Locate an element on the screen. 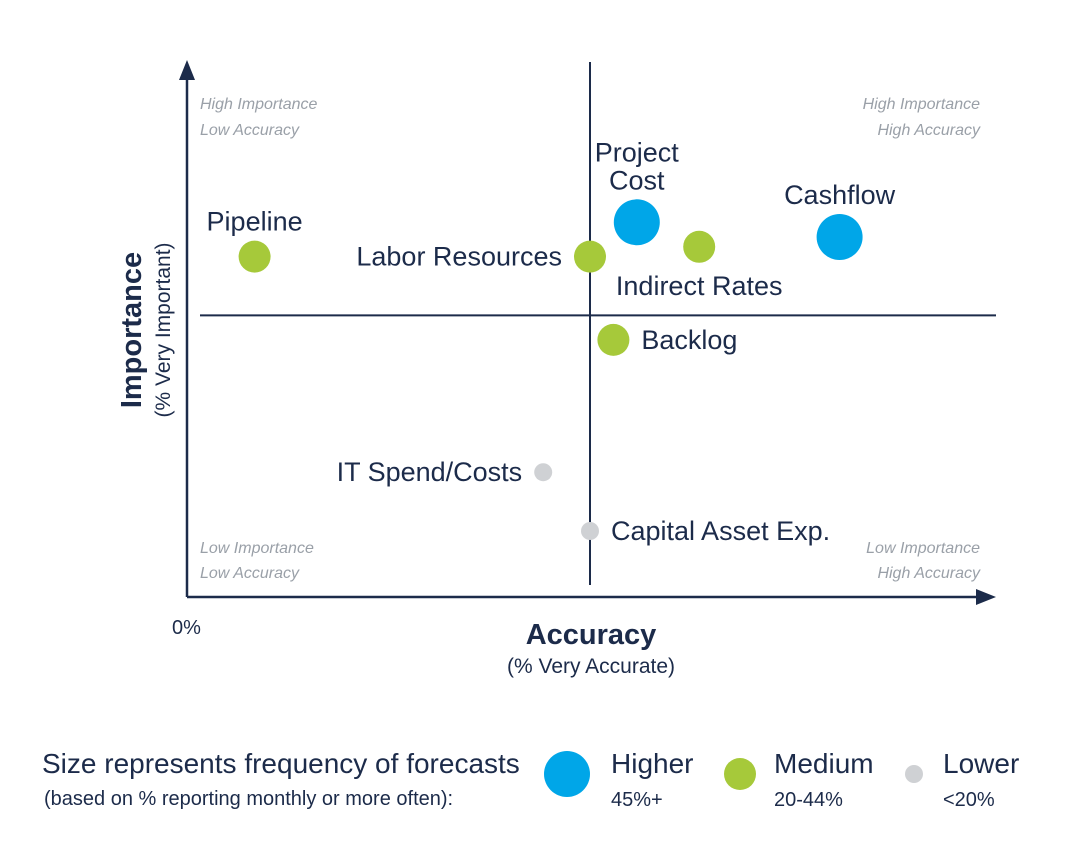 This screenshot has height=848, width=1090. legend-medium-name: Medium is located at coordinates (824, 763).